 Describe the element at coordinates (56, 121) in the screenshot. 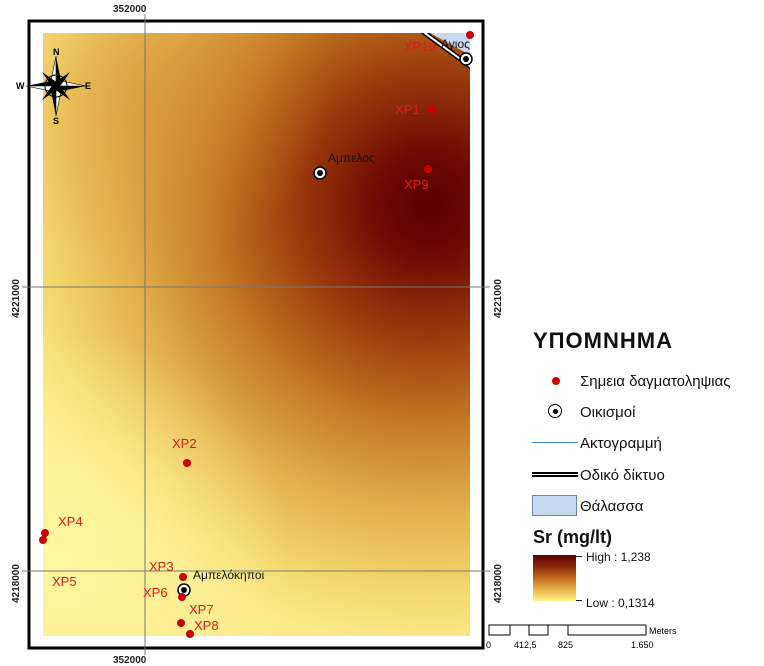

I see `north-arrow-s: S` at that location.